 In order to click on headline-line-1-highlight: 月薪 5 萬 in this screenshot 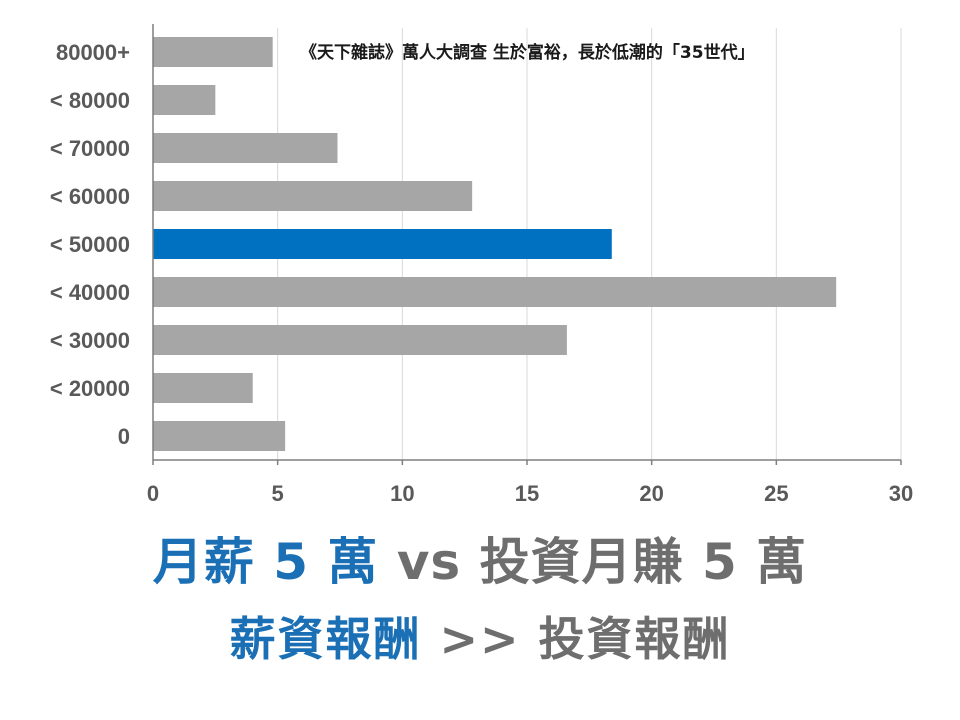, I will do `click(265, 562)`.